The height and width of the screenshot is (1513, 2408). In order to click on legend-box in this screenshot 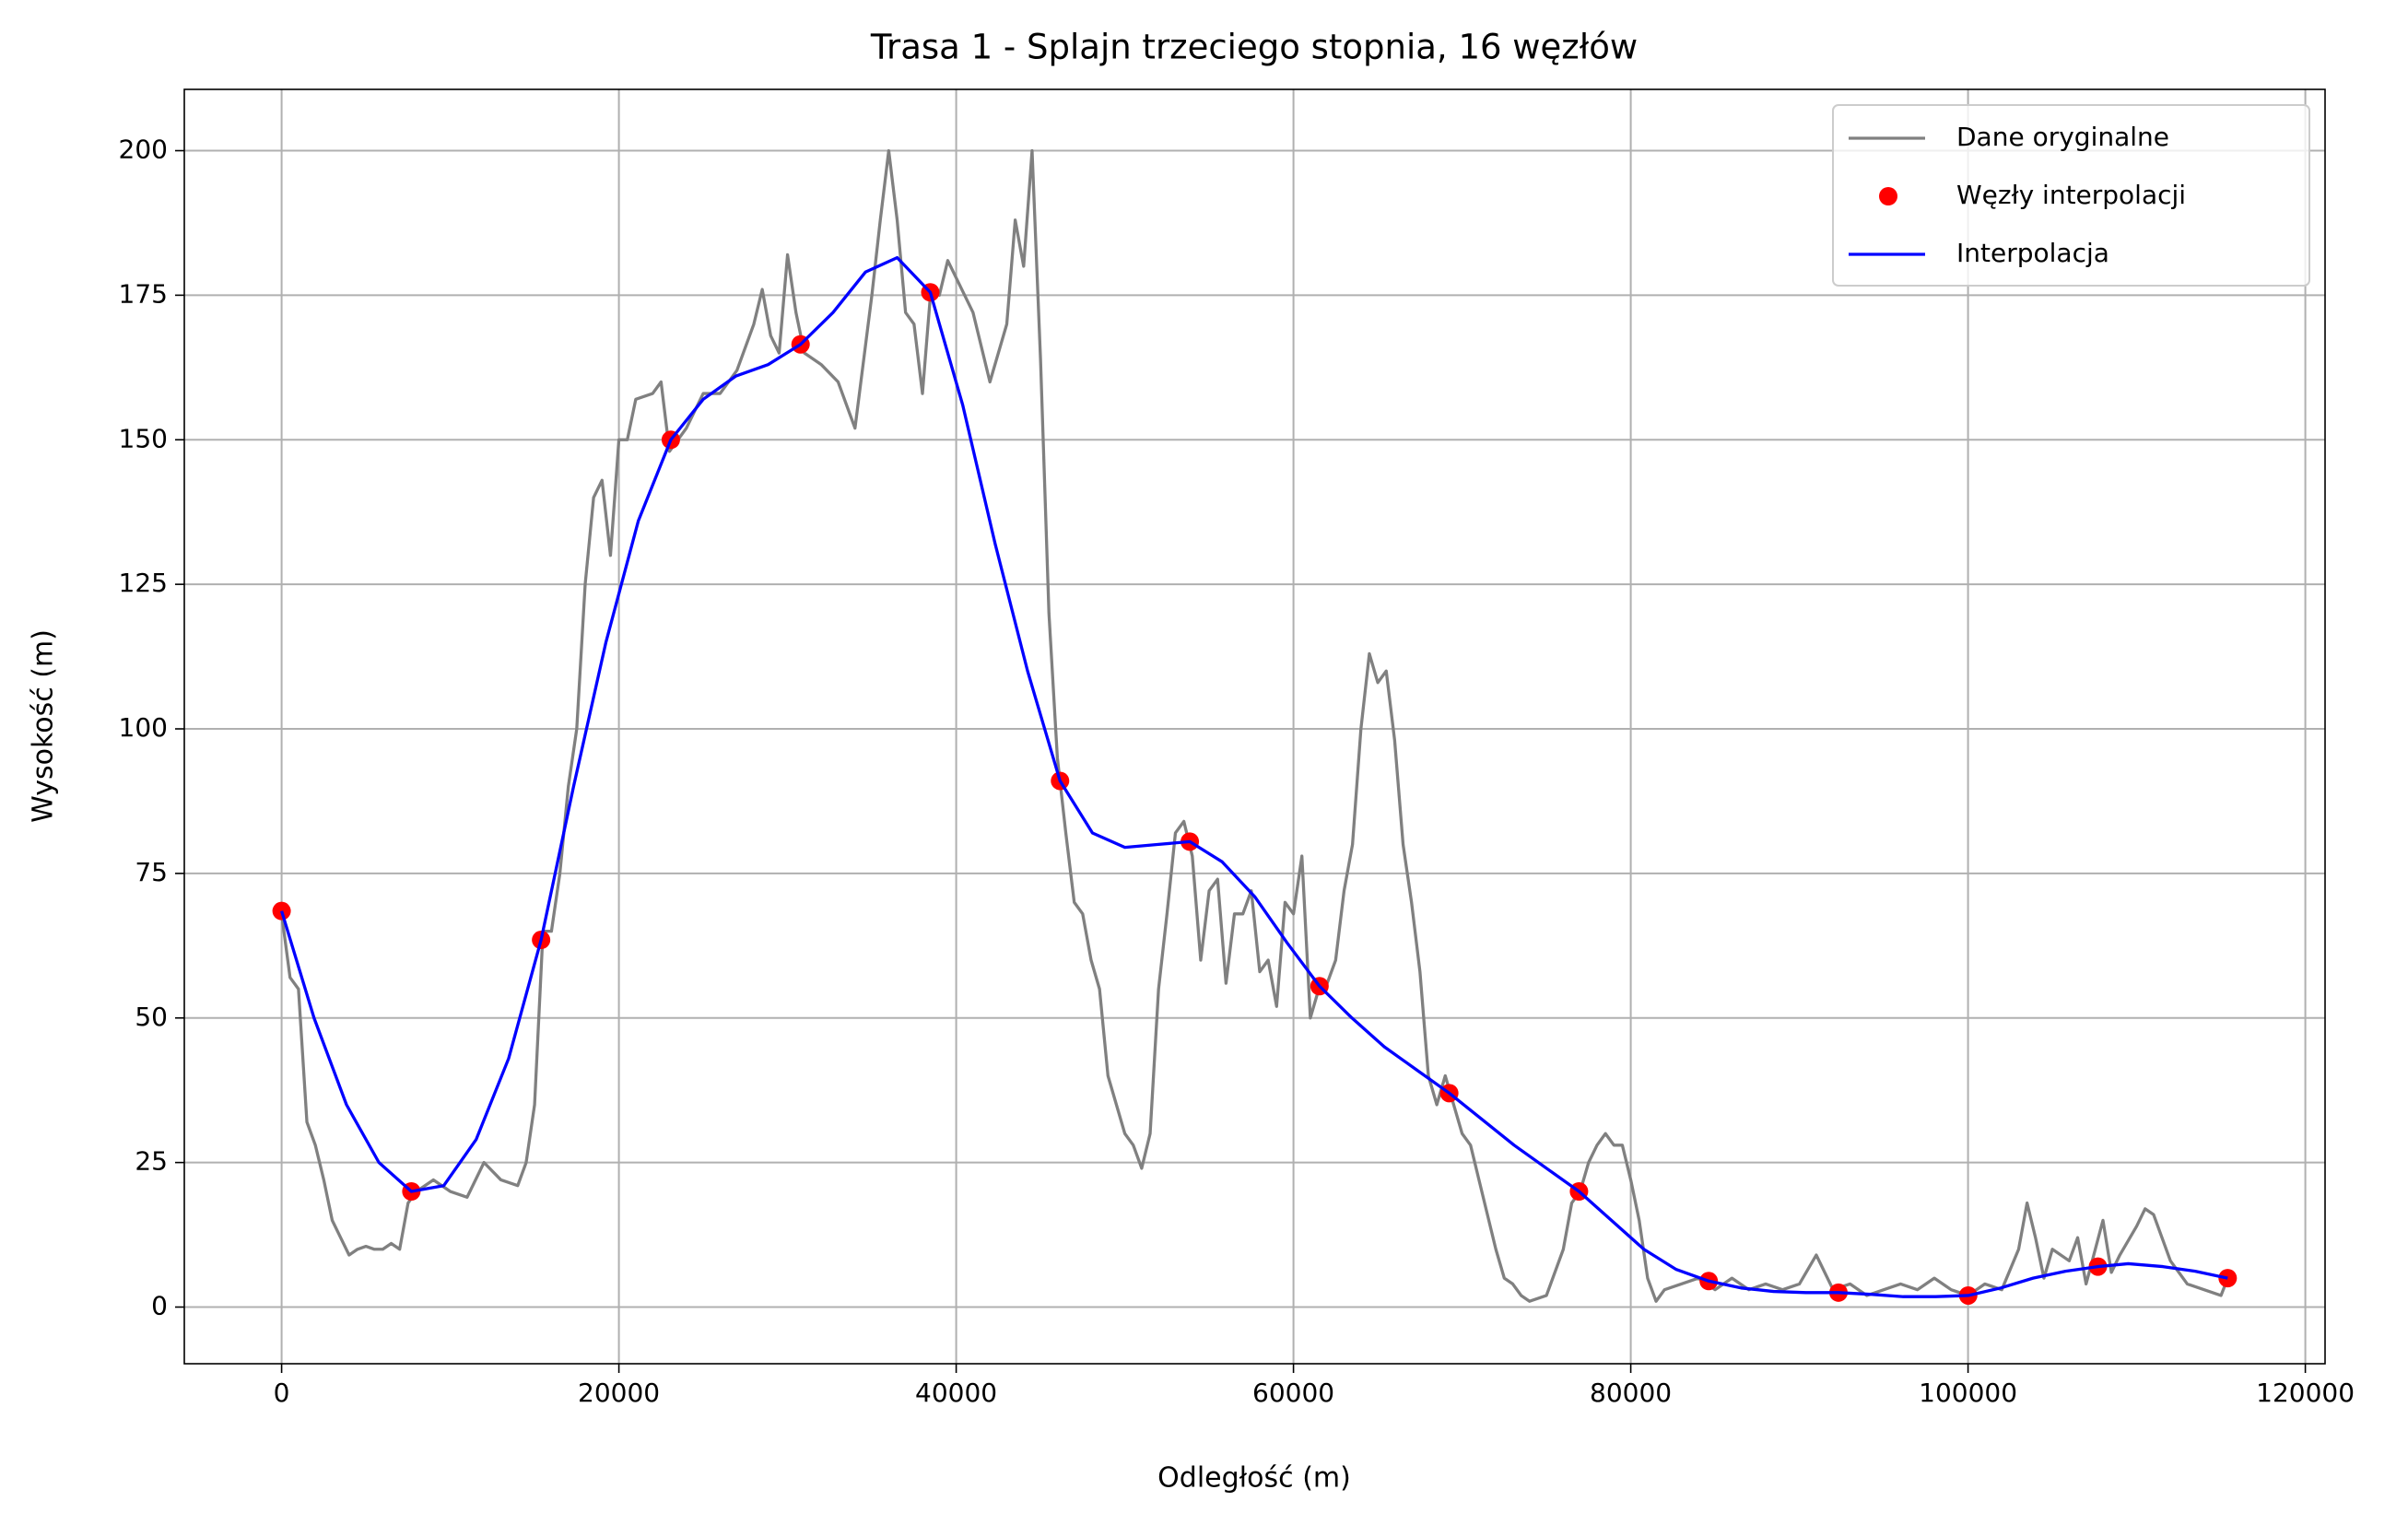, I will do `click(2071, 196)`.